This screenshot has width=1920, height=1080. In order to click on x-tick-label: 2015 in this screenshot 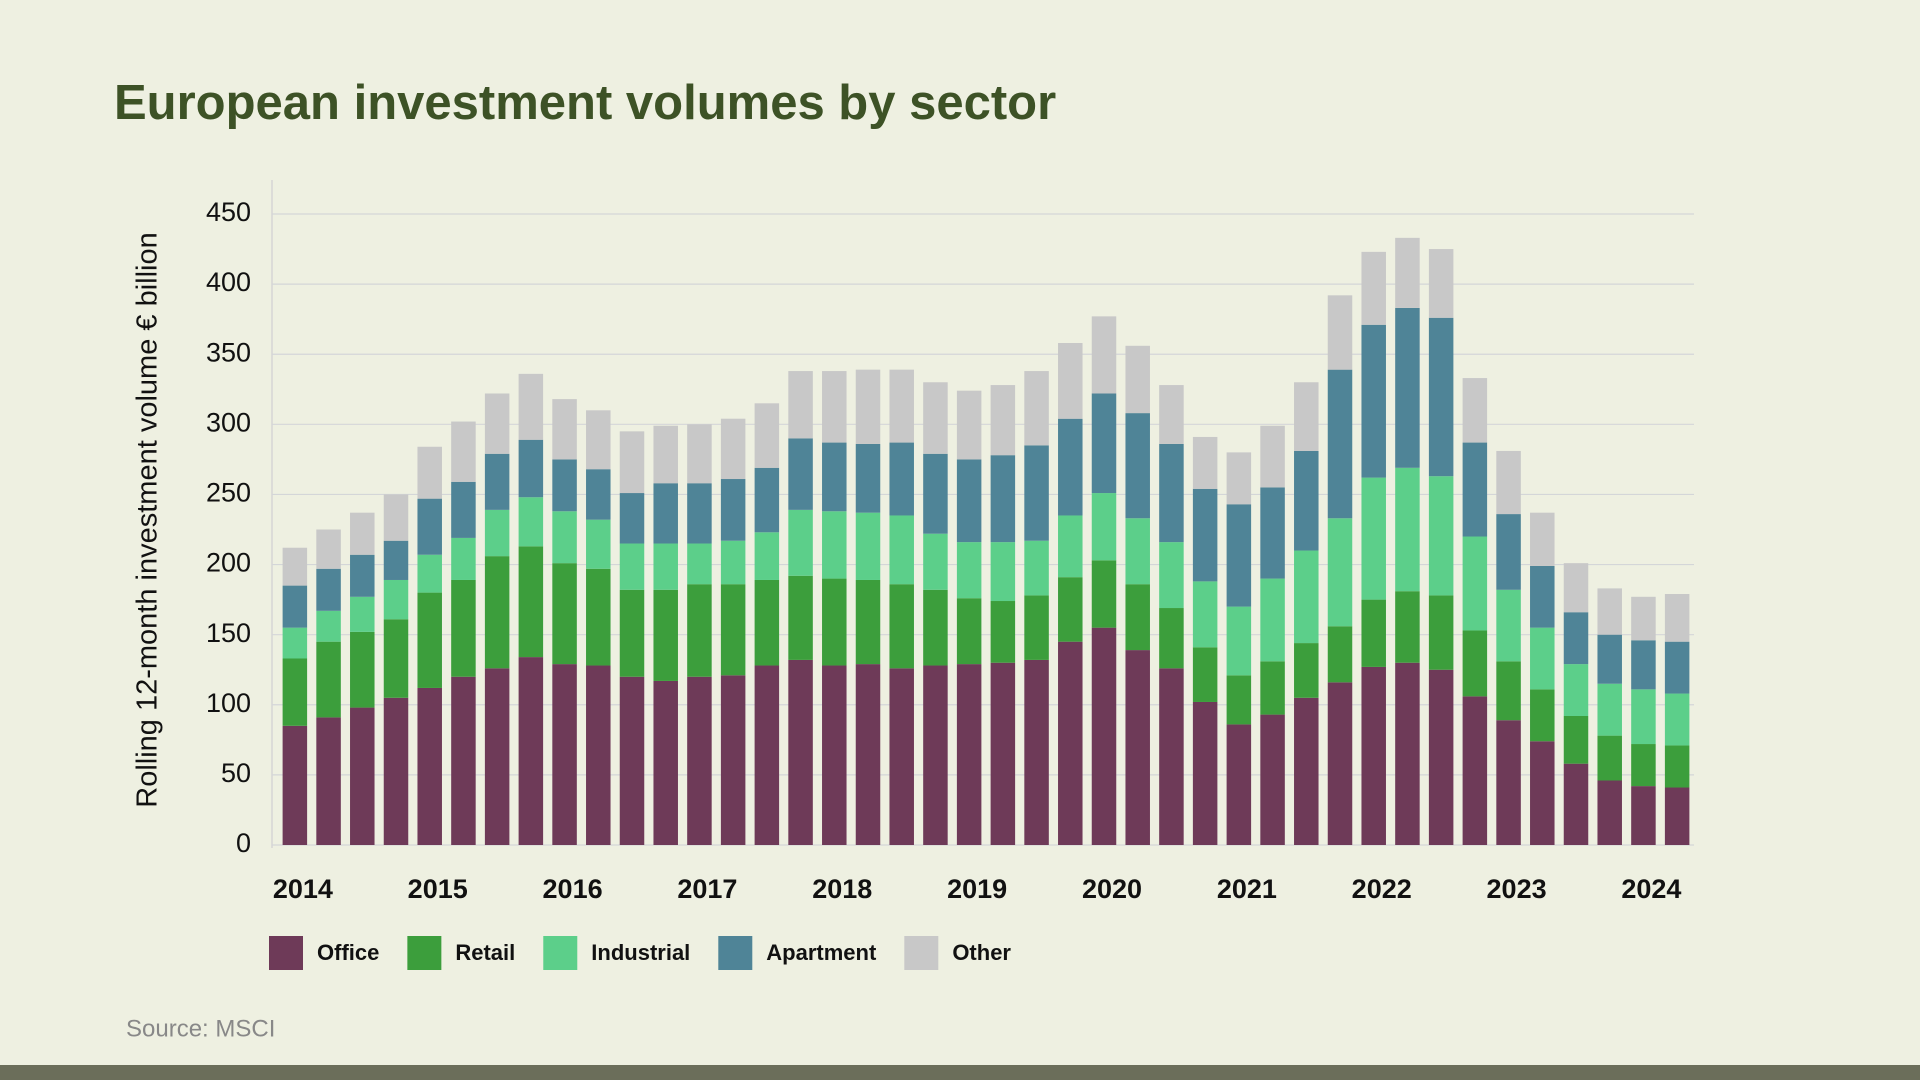, I will do `click(438, 889)`.